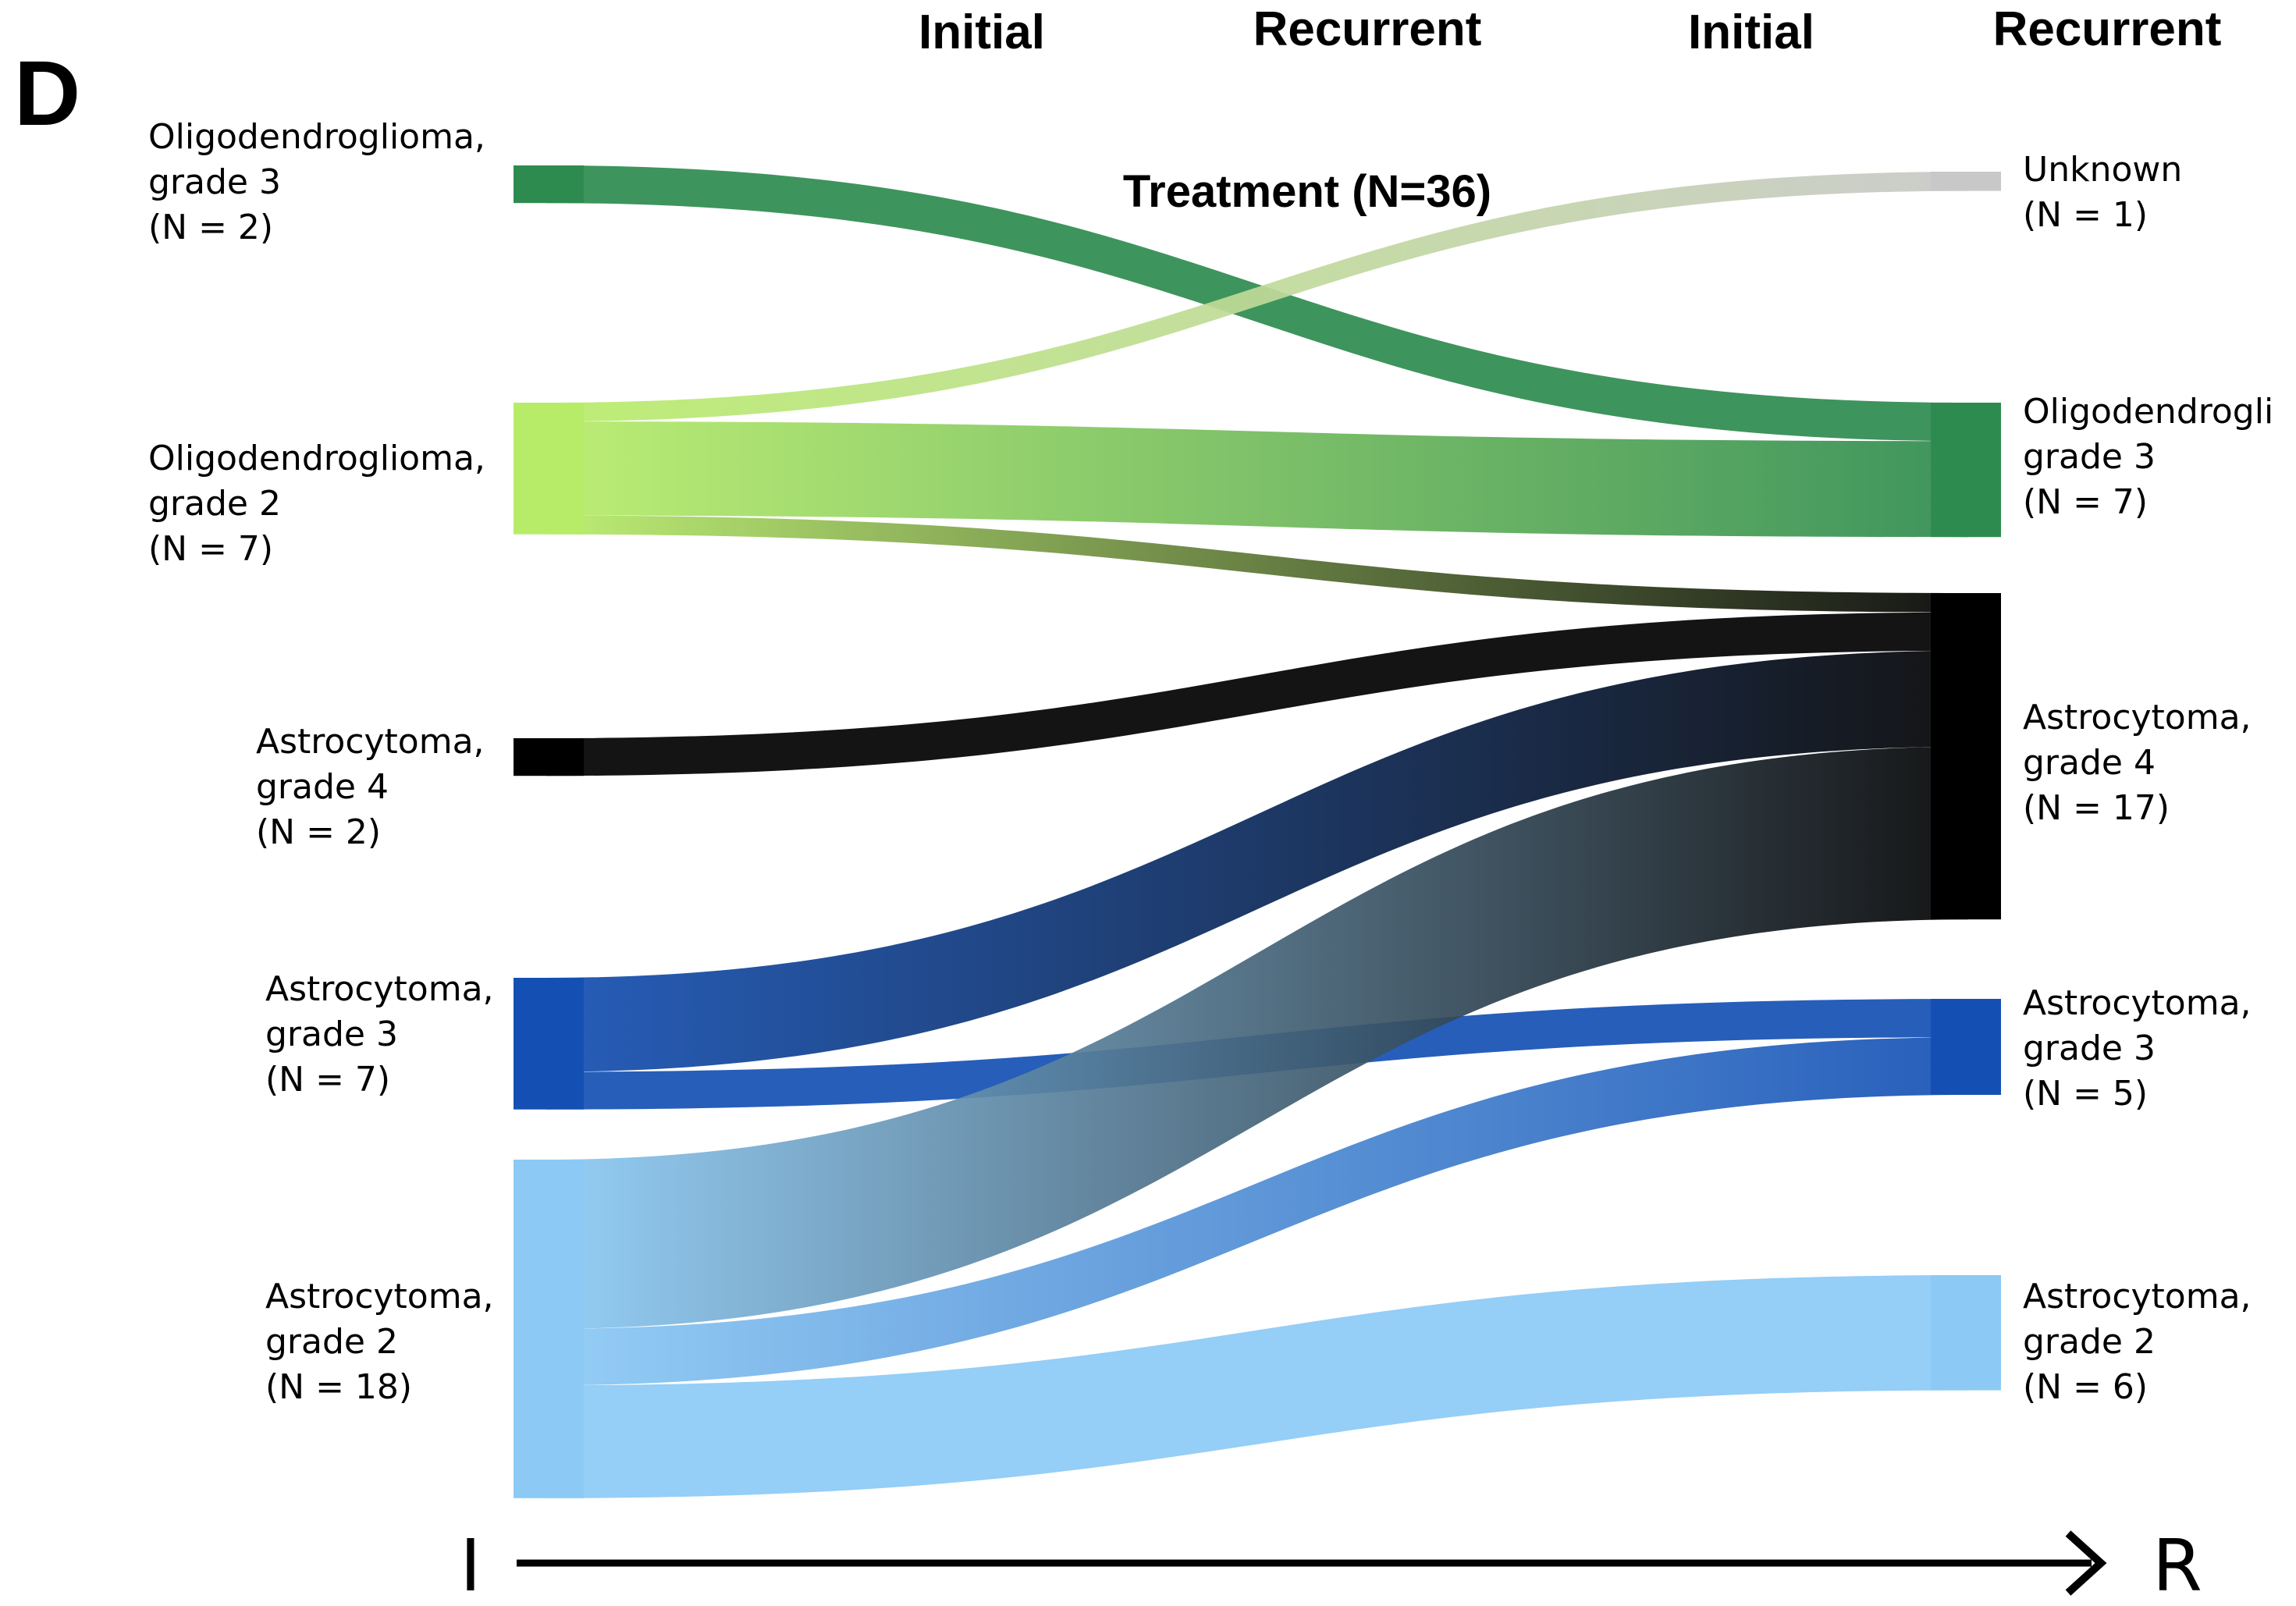 The width and height of the screenshot is (2296, 1606). What do you see at coordinates (2089, 457) in the screenshot?
I see `label-r_o3-line-2: grade 3` at bounding box center [2089, 457].